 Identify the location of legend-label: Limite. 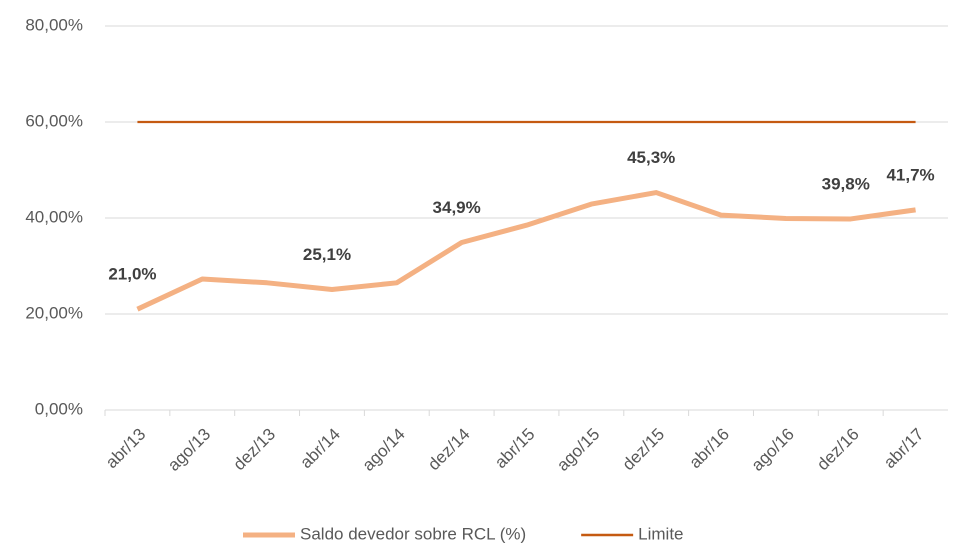
(660, 533).